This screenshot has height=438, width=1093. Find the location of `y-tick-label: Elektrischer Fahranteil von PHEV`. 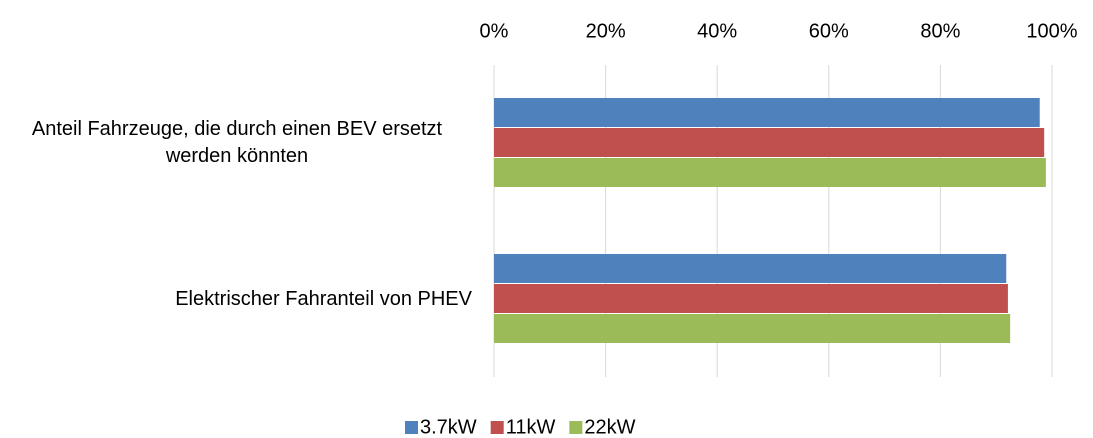

y-tick-label: Elektrischer Fahranteil von PHEV is located at coordinates (236, 299).